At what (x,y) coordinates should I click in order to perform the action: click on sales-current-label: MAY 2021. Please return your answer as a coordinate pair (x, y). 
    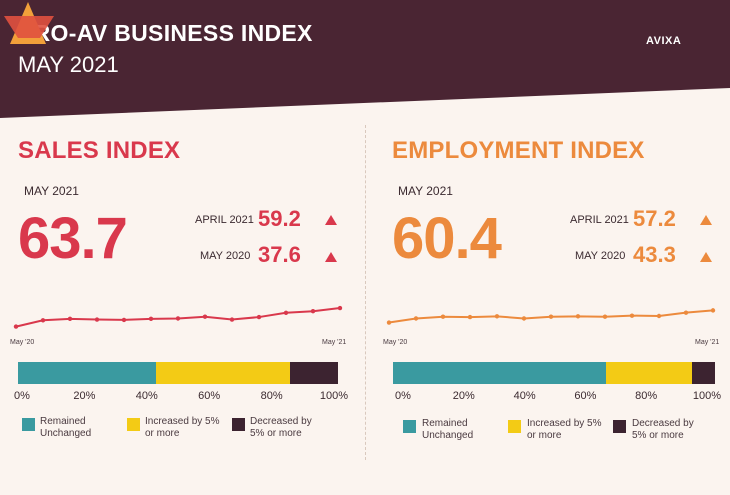
    Looking at the image, I should click on (51, 191).